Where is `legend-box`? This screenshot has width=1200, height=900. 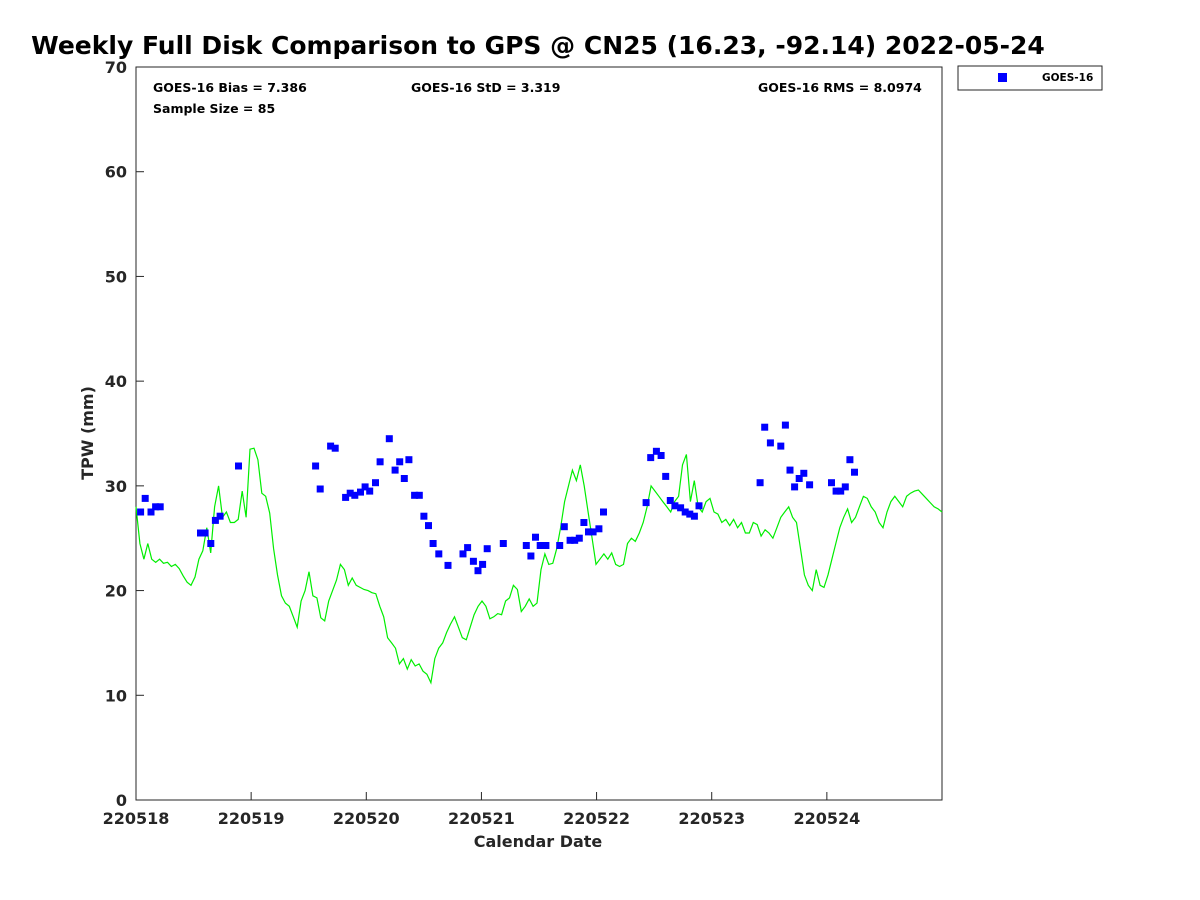 legend-box is located at coordinates (1030, 78).